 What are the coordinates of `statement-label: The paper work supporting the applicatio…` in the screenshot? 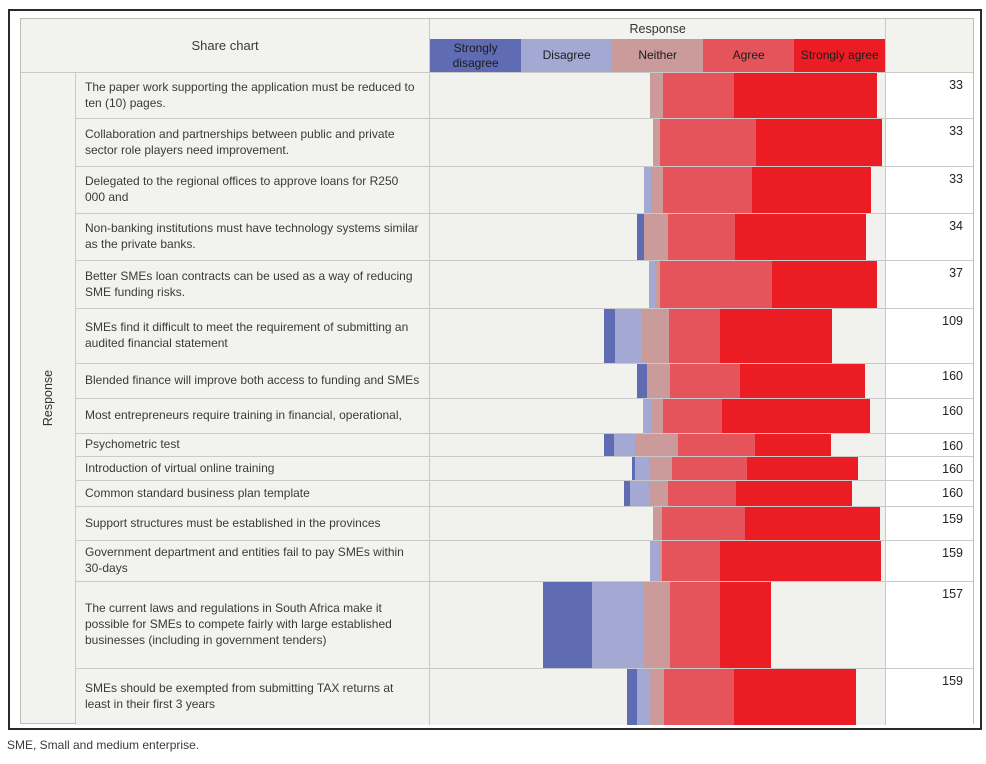 It's located at (252, 95).